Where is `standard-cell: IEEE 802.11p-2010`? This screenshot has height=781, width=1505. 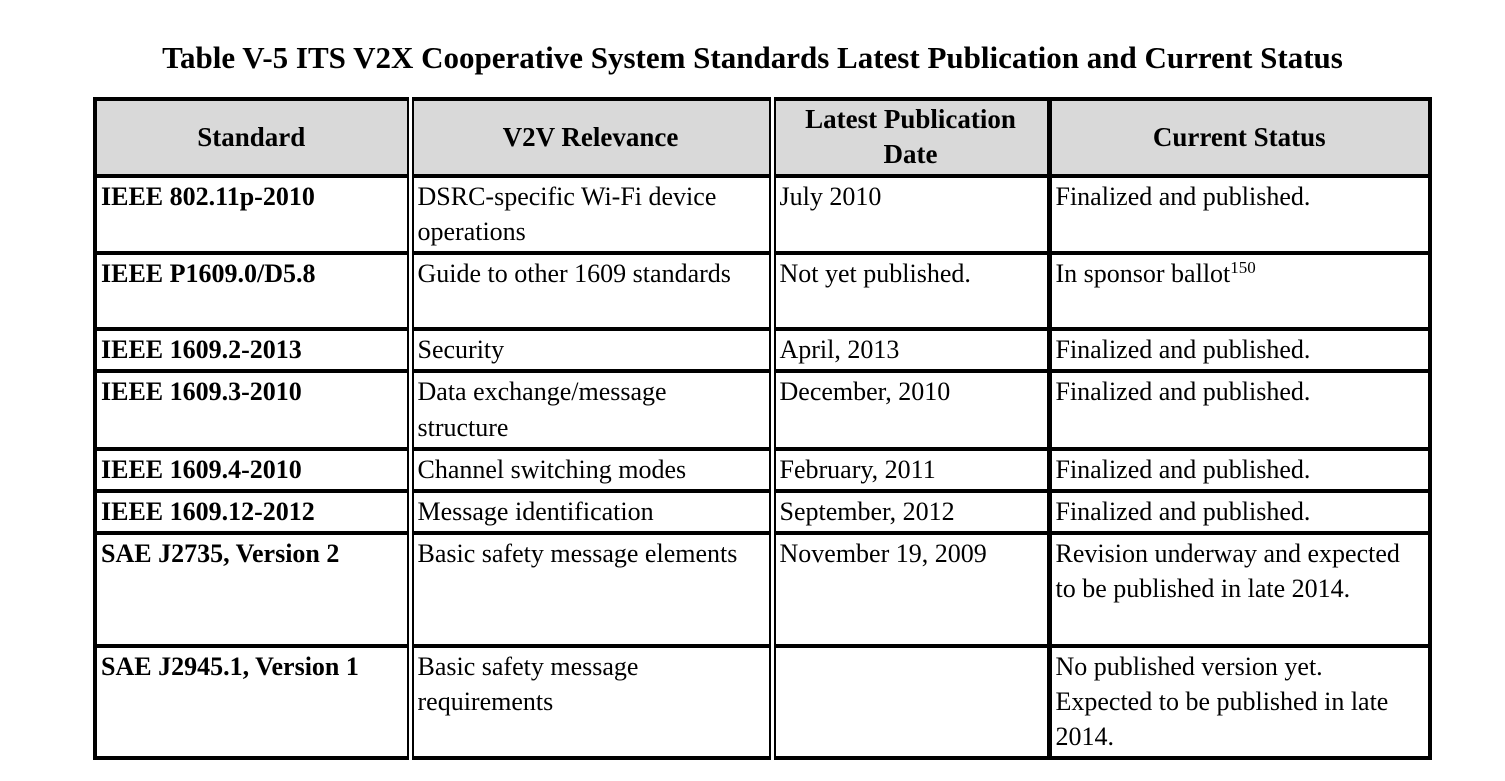 standard-cell: IEEE 802.11p-2010 is located at coordinates (252, 215).